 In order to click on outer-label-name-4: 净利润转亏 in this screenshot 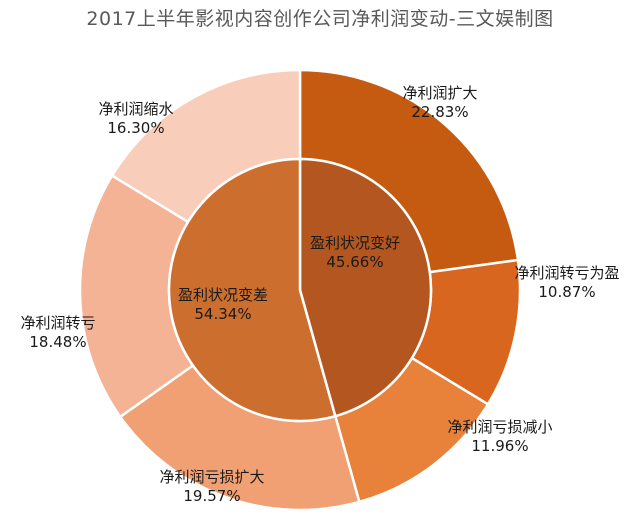, I will do `click(57, 323)`.